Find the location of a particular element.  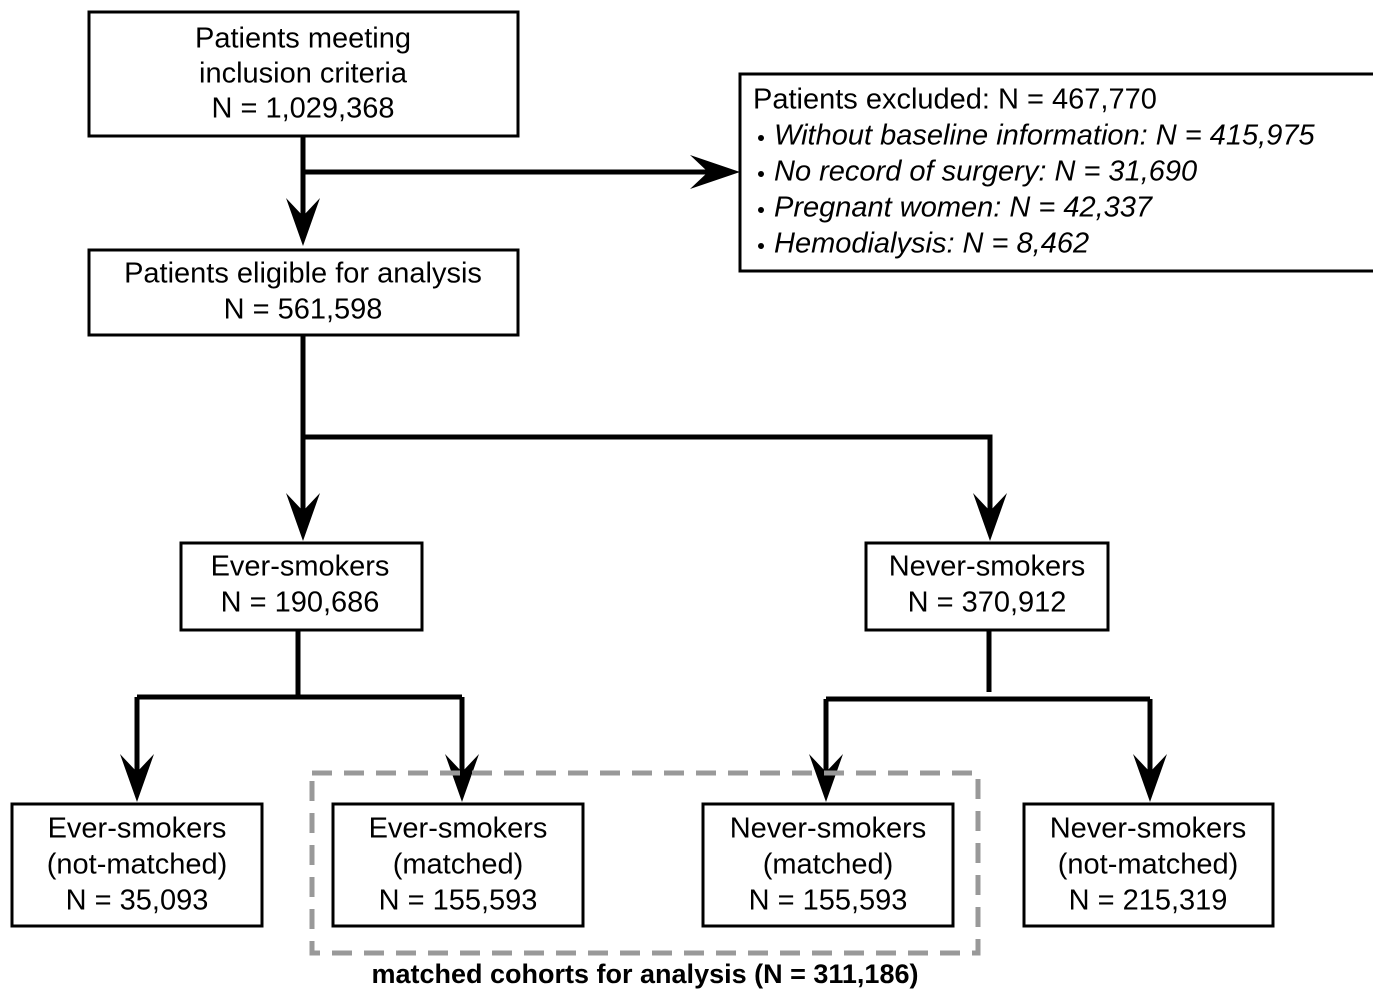

node-text: N = 215,319 is located at coordinates (1148, 901).